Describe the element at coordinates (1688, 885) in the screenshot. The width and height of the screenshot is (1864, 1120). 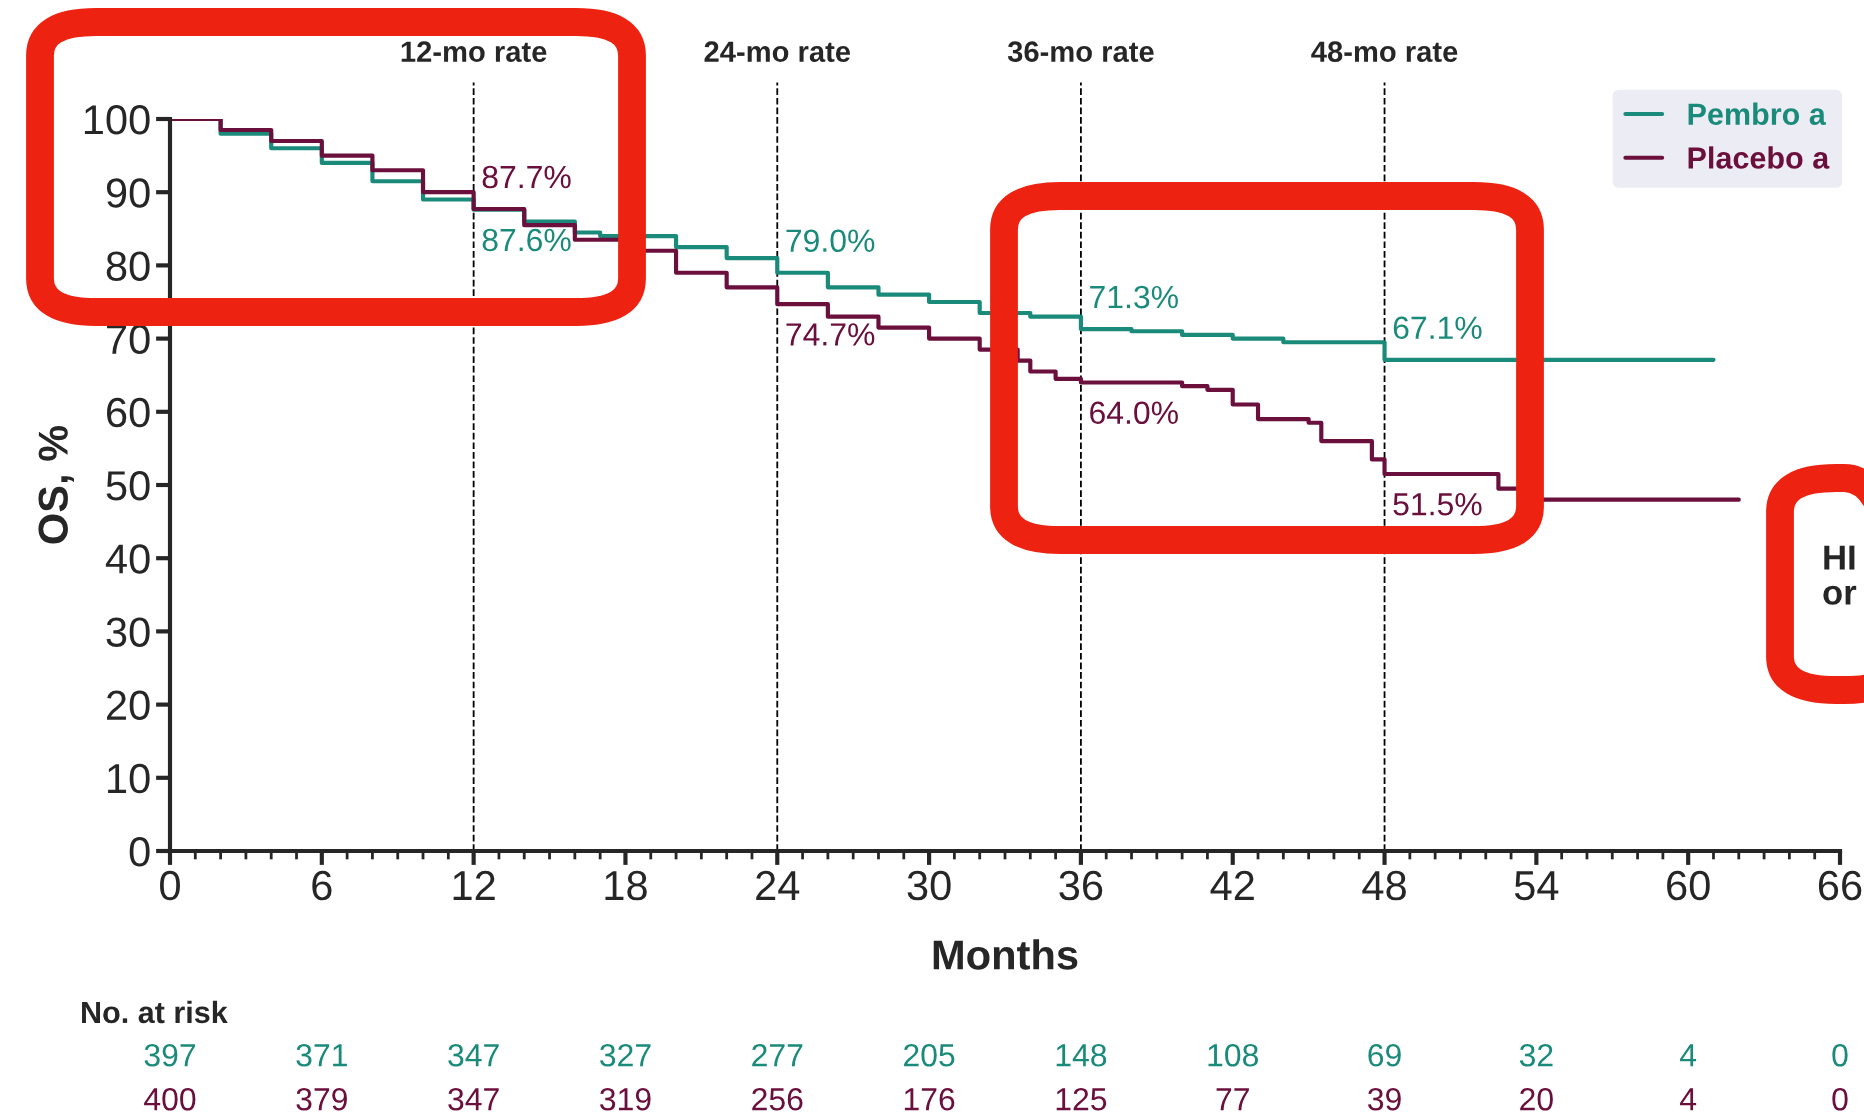
I see `x-tick-label: 60` at that location.